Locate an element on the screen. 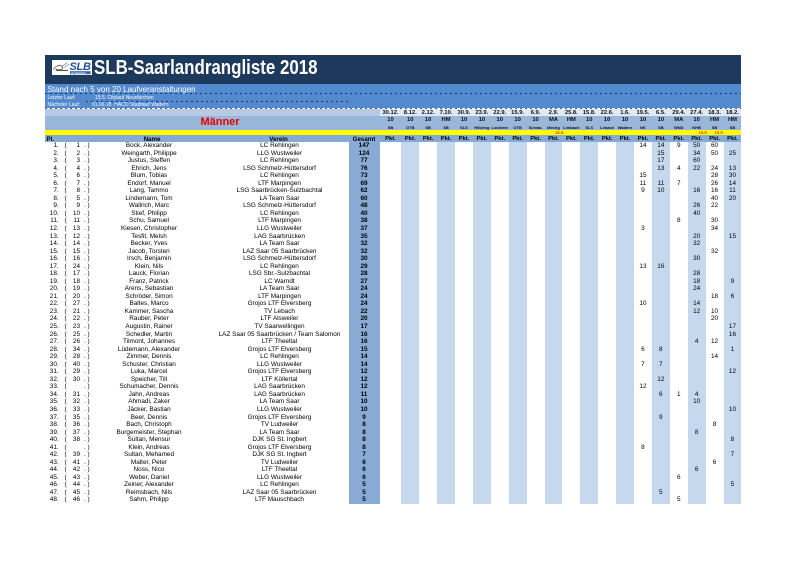 This screenshot has height=565, width=800. svg-text: im Saarland is located at coordinates (78, 73).